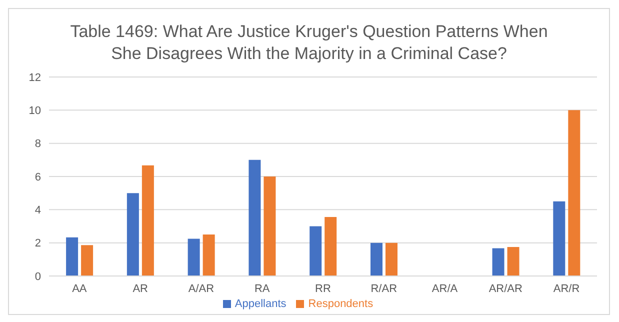 The image size is (619, 322). What do you see at coordinates (34, 78) in the screenshot?
I see `y-tick-label: 12` at bounding box center [34, 78].